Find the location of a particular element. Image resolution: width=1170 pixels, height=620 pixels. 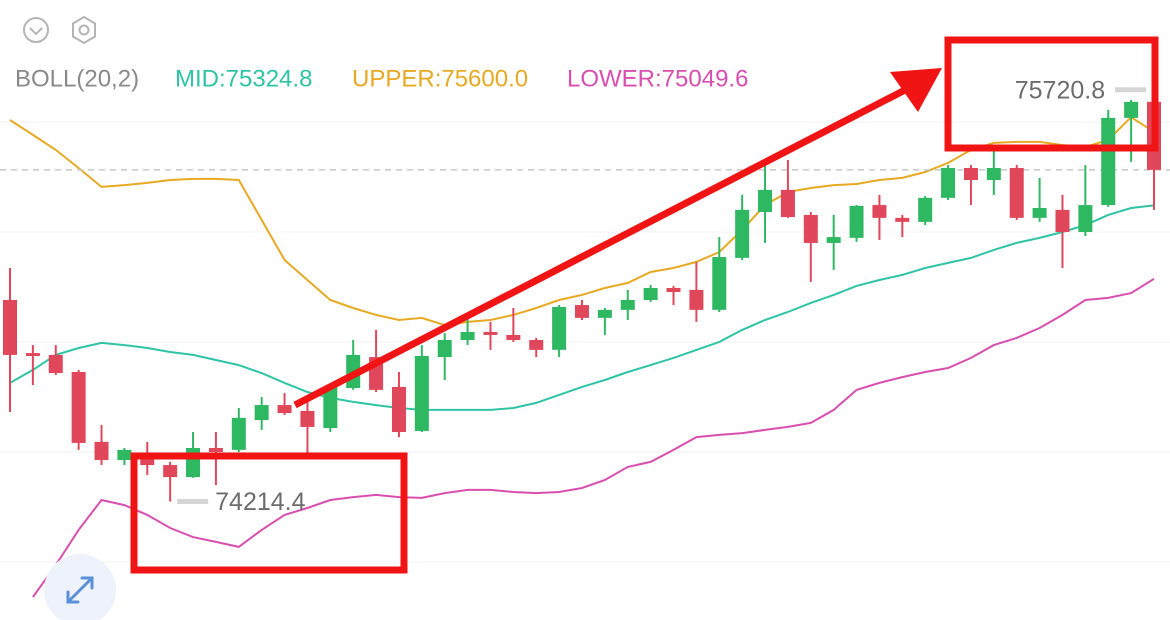

icon-circle is located at coordinates (36, 30).